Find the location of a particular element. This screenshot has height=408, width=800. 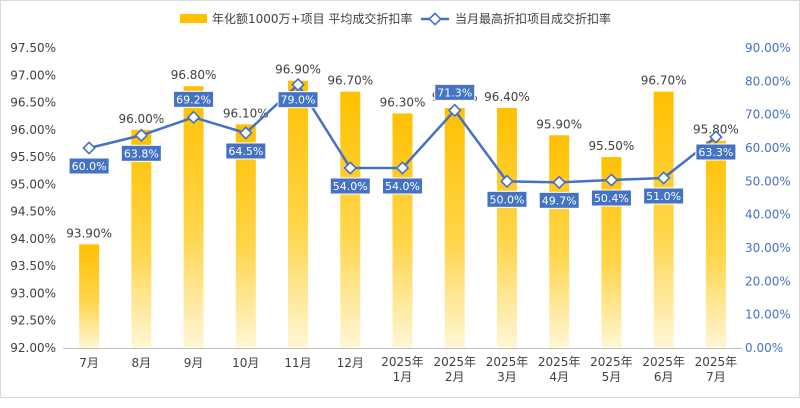

x-axis-tick-label: 12月 is located at coordinates (350, 363).